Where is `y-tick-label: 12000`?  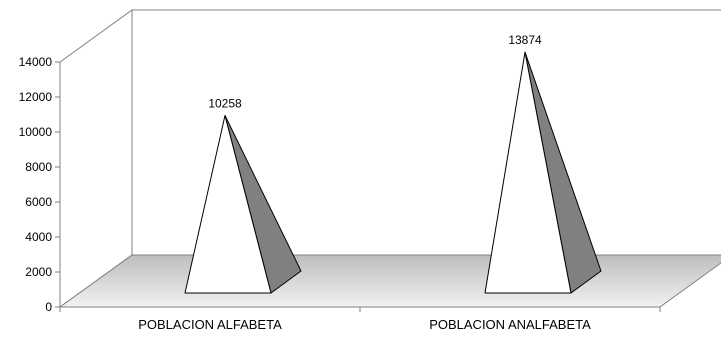 y-tick-label: 12000 is located at coordinates (36, 97).